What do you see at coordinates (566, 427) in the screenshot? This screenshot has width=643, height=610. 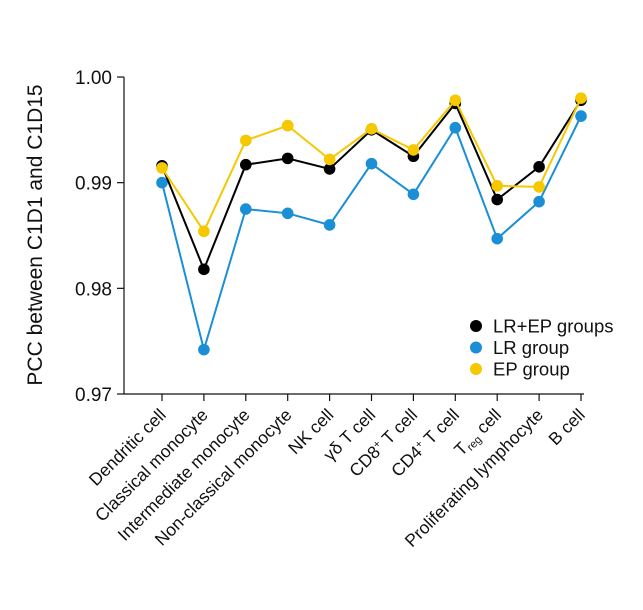 I see `x-tick-label: B cell` at bounding box center [566, 427].